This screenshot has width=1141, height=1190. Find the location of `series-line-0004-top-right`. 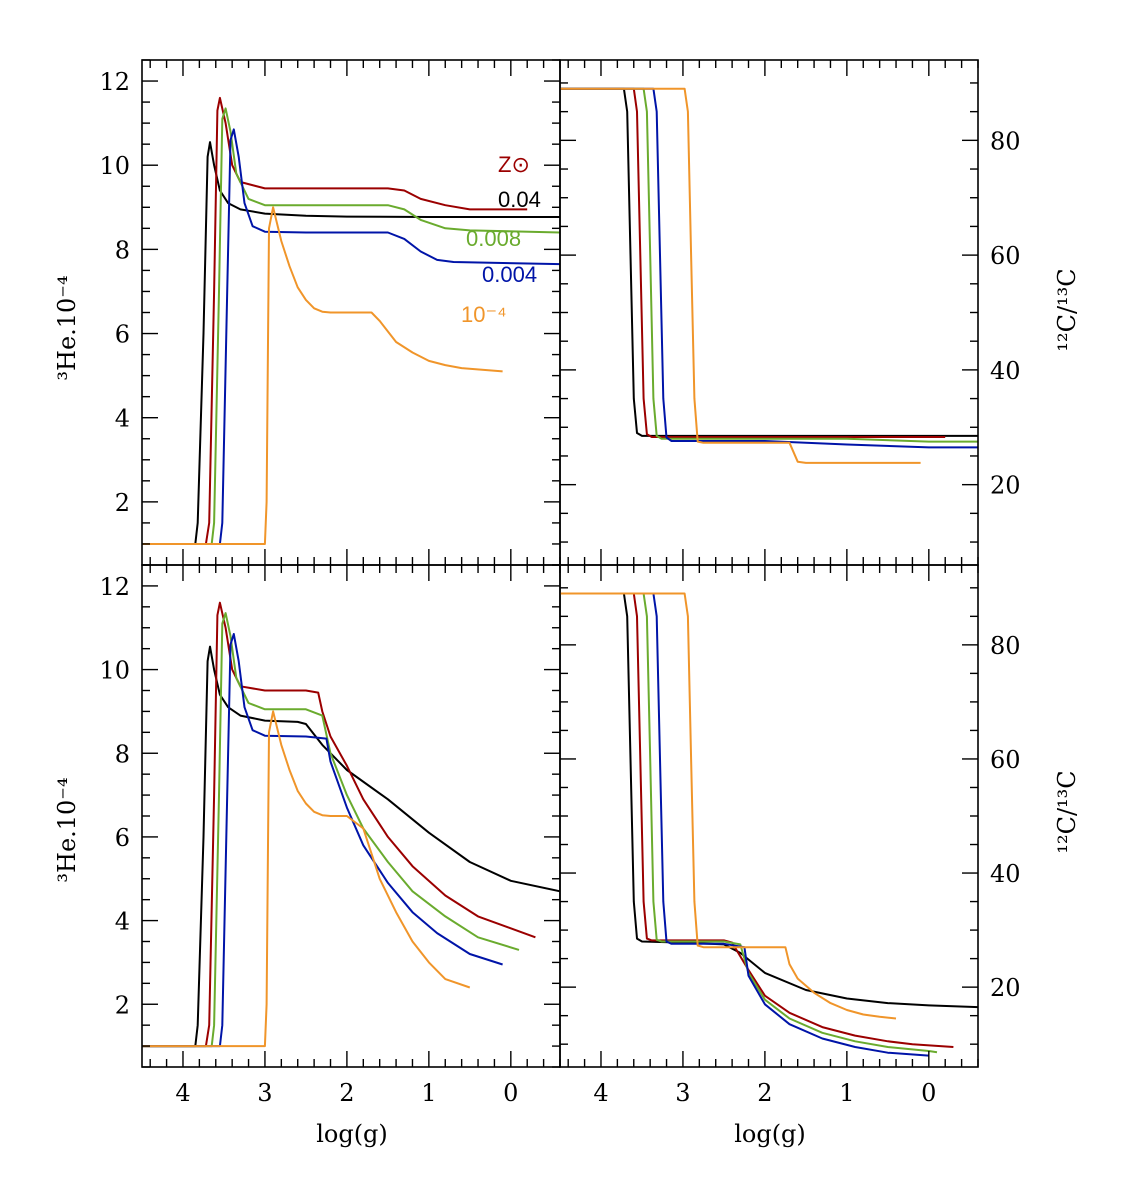

series-line-0004-top-right is located at coordinates (769, 268).